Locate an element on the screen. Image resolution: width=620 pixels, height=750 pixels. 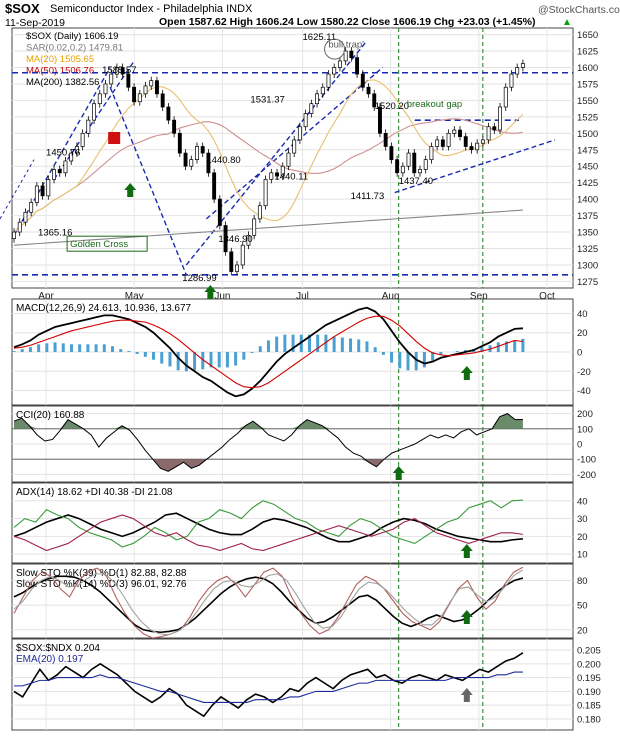
y-tick-label: -20 is located at coordinates (584, 372).